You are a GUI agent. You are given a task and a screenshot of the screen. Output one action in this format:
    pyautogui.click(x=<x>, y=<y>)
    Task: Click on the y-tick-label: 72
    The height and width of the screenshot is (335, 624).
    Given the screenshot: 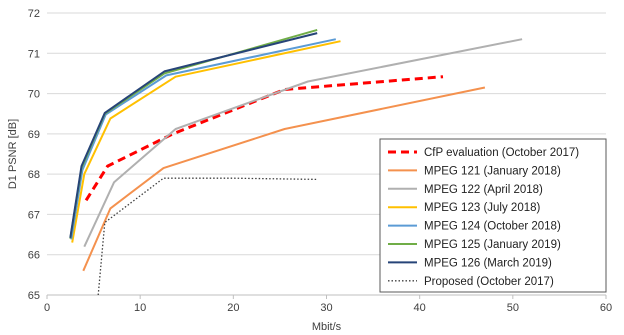 What is the action you would take?
    pyautogui.click(x=34, y=14)
    